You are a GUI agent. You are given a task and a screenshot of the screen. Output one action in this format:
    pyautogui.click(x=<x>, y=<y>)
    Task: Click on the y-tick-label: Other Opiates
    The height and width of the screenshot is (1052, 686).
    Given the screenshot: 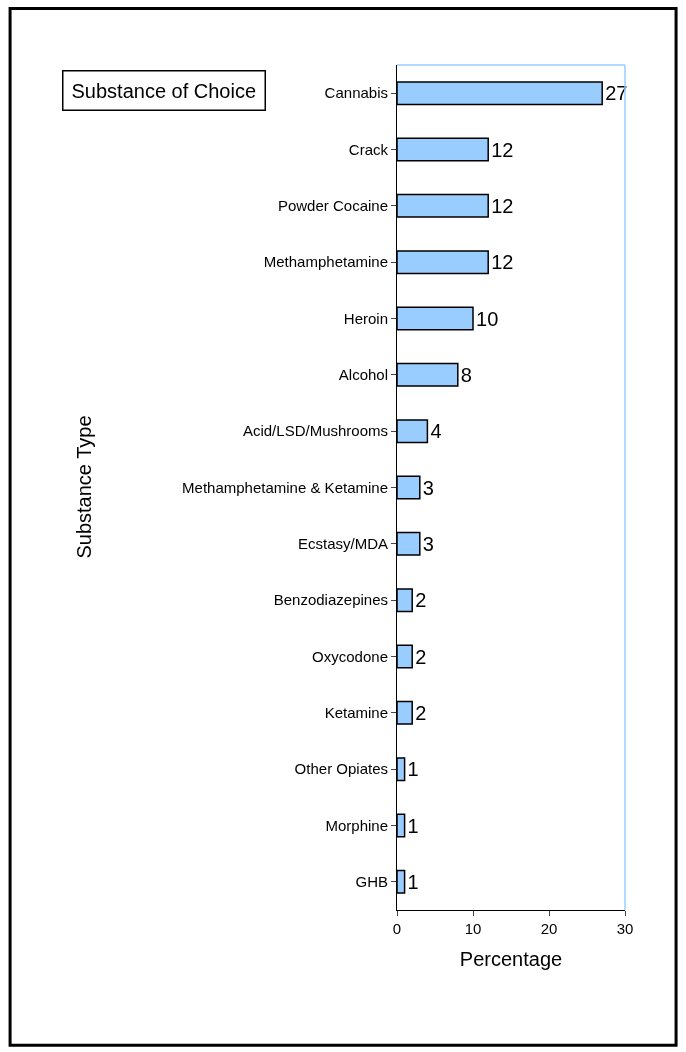 What is the action you would take?
    pyautogui.click(x=341, y=769)
    